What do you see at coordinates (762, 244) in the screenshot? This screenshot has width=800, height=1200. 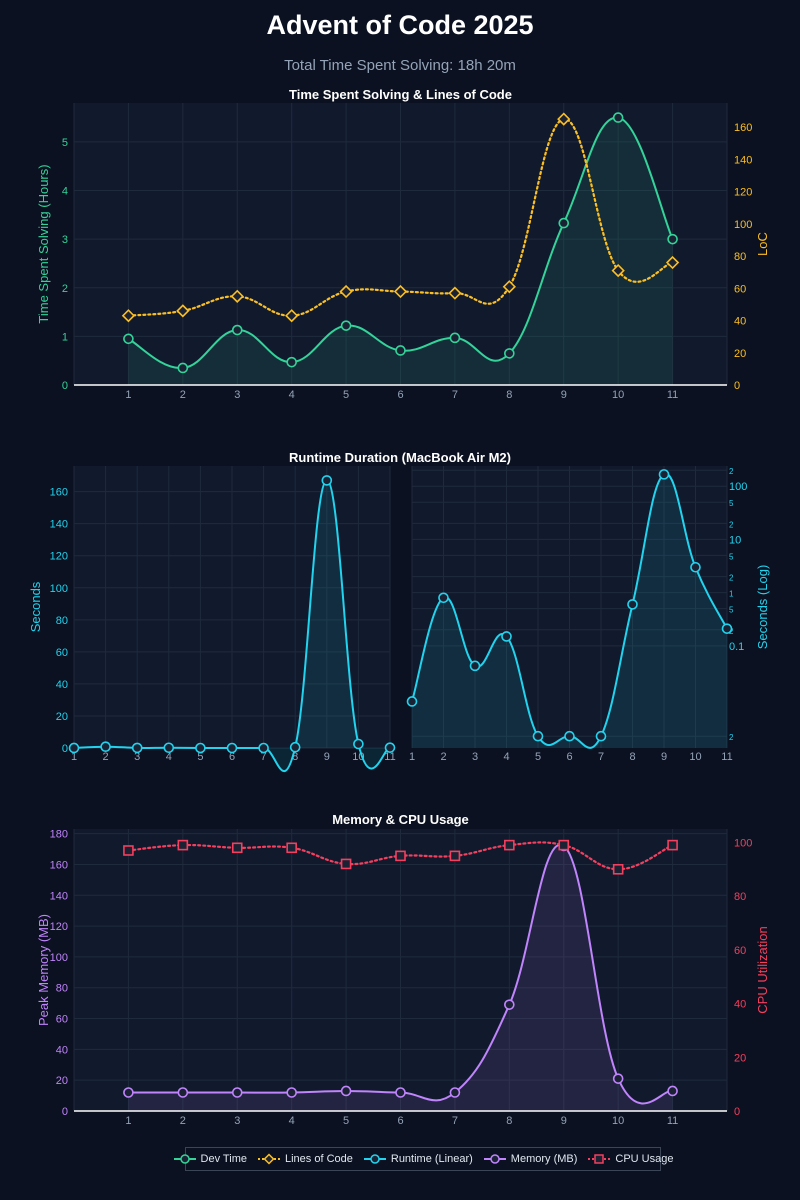 I see `y2-axis-label: LoC` at bounding box center [762, 244].